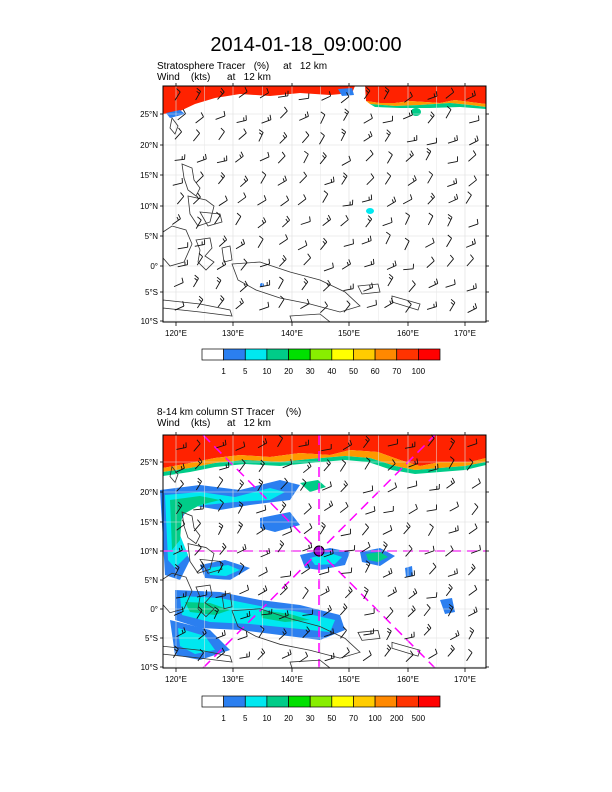 This screenshot has height=792, width=612. What do you see at coordinates (353, 718) in the screenshot?
I see `colorbar-label: 70` at bounding box center [353, 718].